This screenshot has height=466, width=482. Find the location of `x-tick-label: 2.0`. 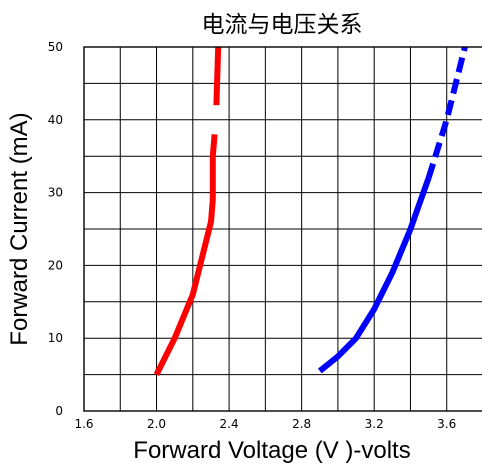

x-tick-label: 2.0 is located at coordinates (156, 424).